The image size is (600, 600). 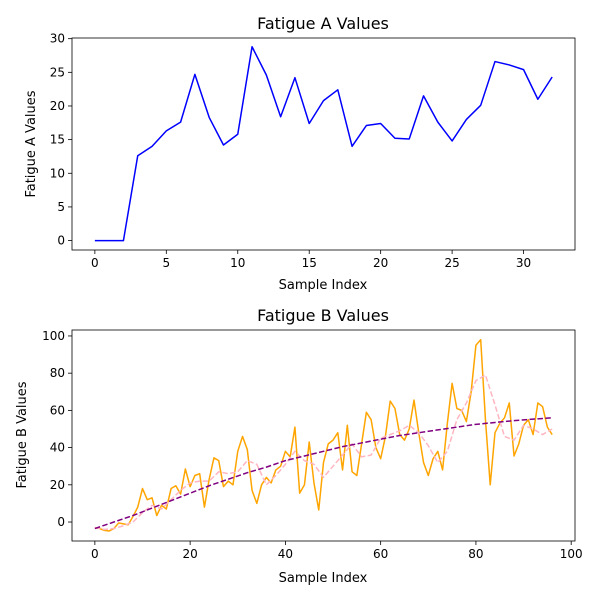 What do you see at coordinates (57, 140) in the screenshot?
I see `chart-a-y-tick-label: 15` at bounding box center [57, 140].